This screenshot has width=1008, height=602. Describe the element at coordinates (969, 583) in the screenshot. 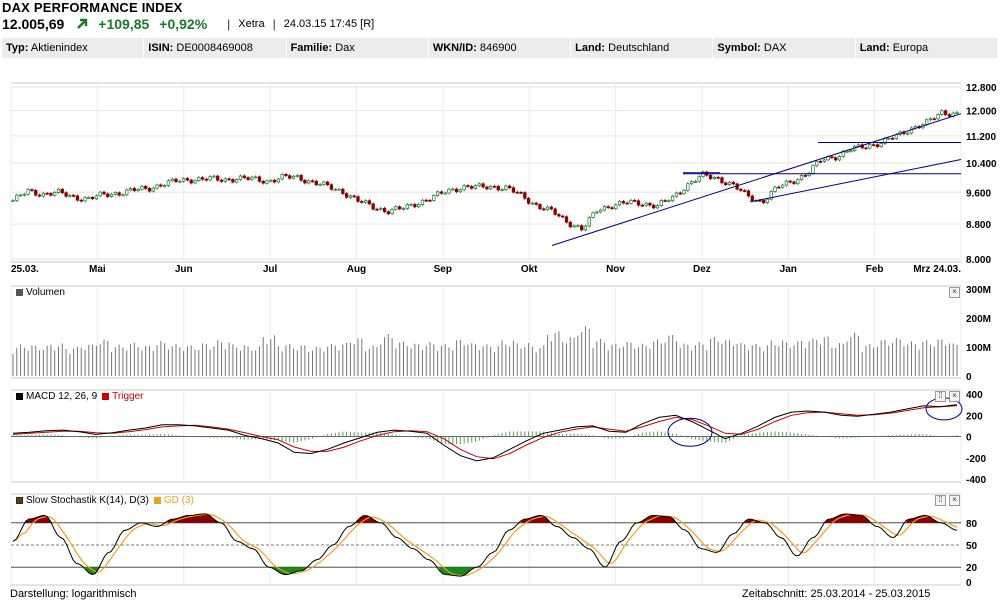

I see `stoch-tick-label: 0` at that location.